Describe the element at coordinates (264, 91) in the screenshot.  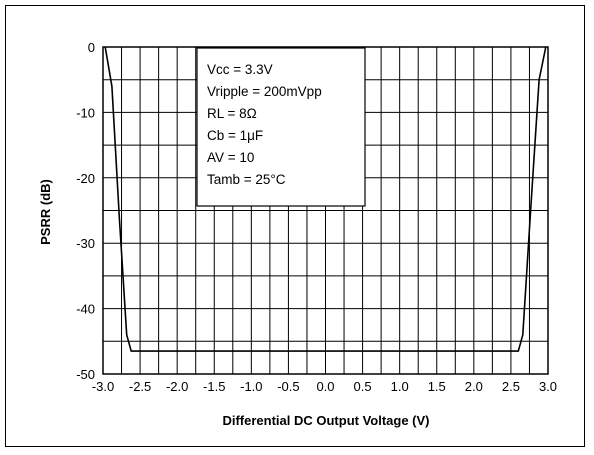
I see `annotation-vripple: Vripple = 200mVpp` at that location.